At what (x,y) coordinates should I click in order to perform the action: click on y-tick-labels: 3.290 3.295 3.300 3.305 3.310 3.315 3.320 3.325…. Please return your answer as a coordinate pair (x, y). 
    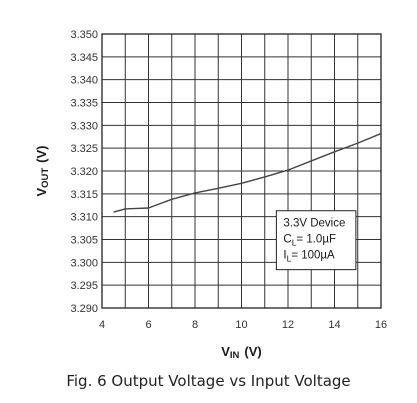
    Looking at the image, I should click on (84, 172).